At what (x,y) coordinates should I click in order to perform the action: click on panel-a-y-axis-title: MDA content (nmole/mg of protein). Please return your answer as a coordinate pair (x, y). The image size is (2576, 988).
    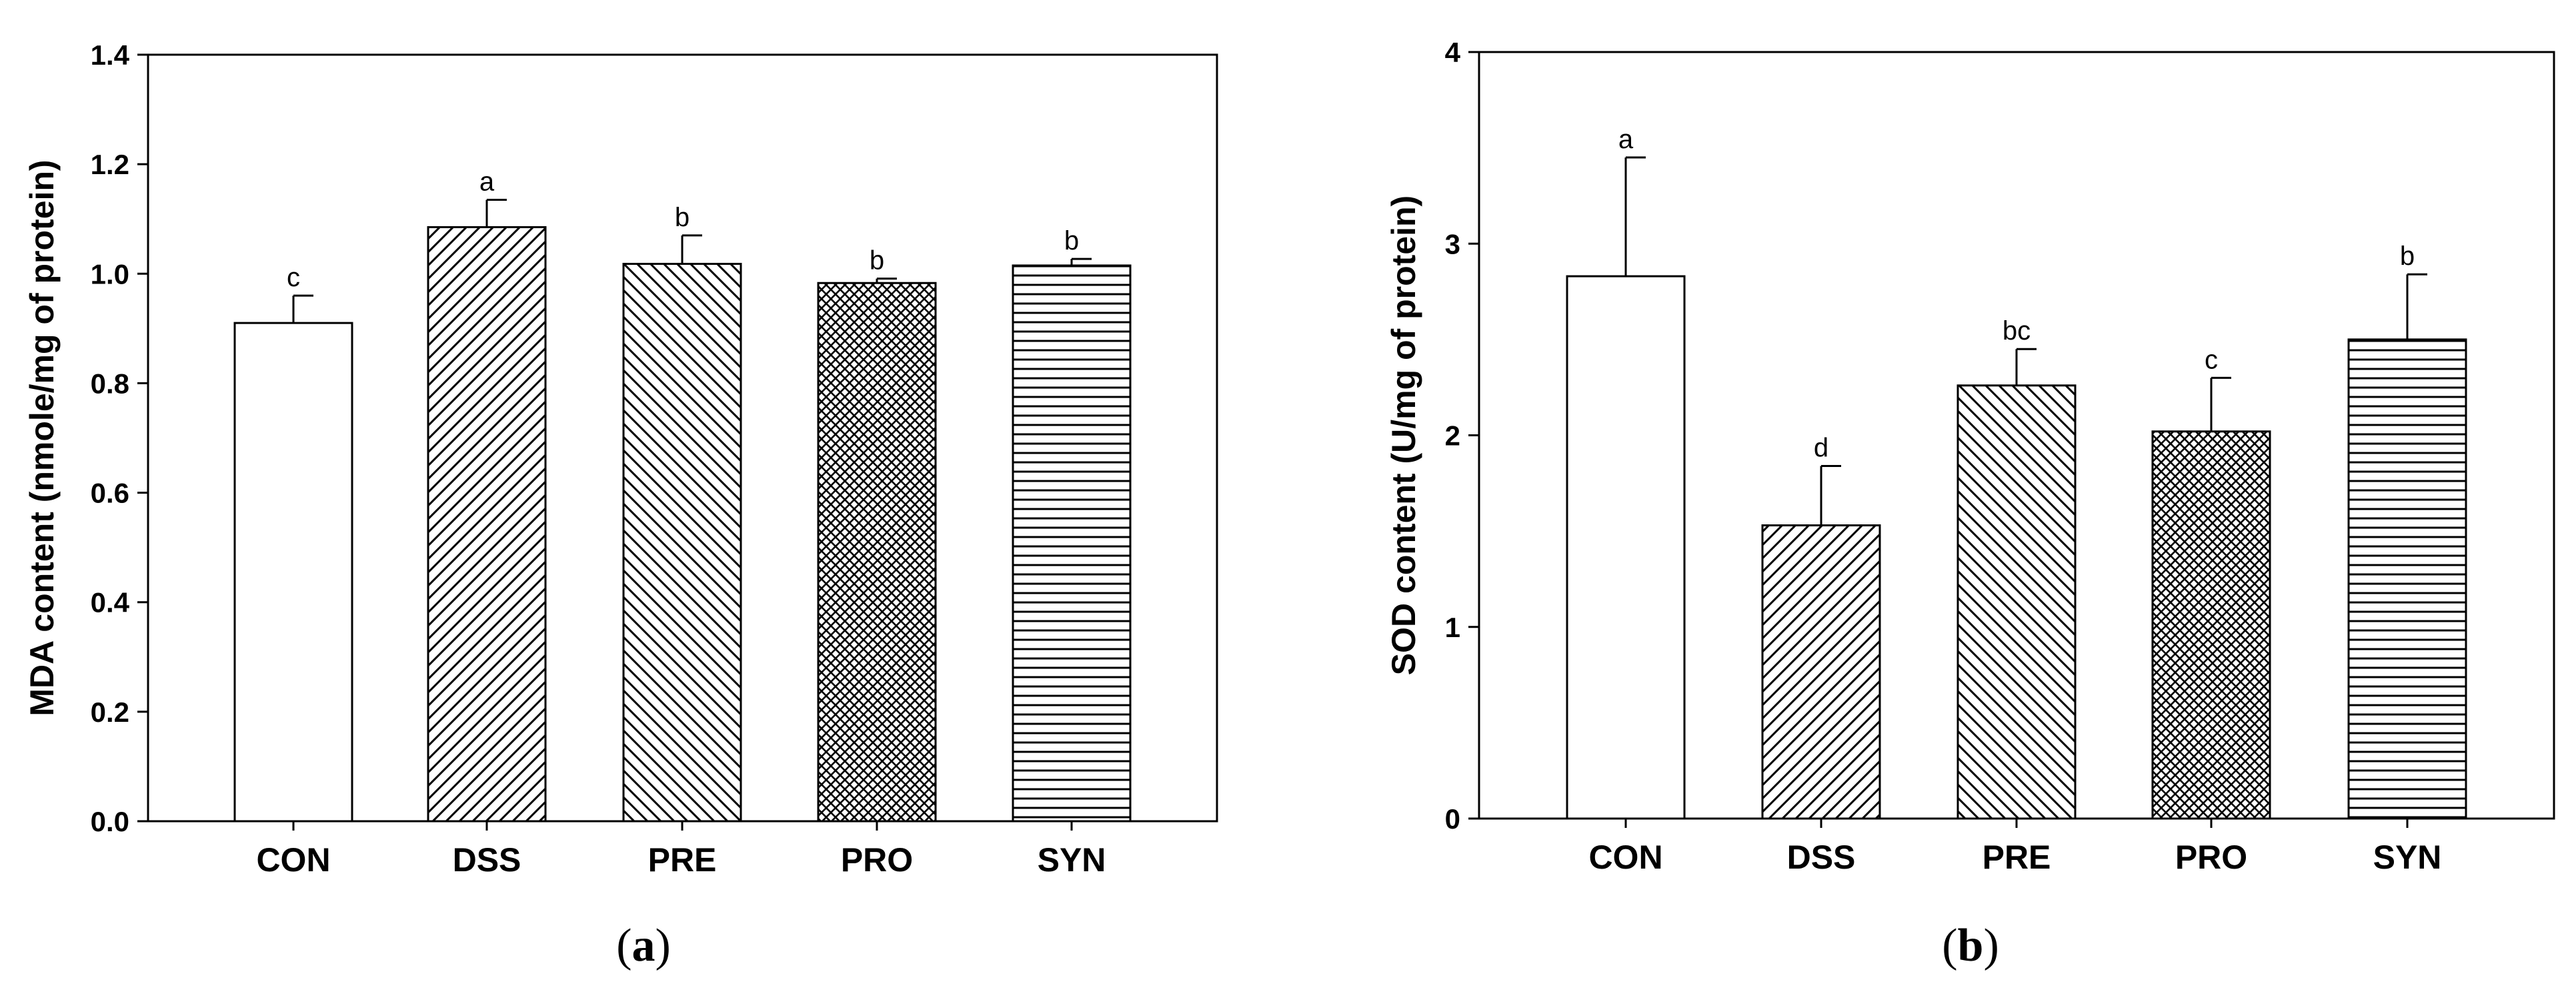
    Looking at the image, I should click on (42, 437).